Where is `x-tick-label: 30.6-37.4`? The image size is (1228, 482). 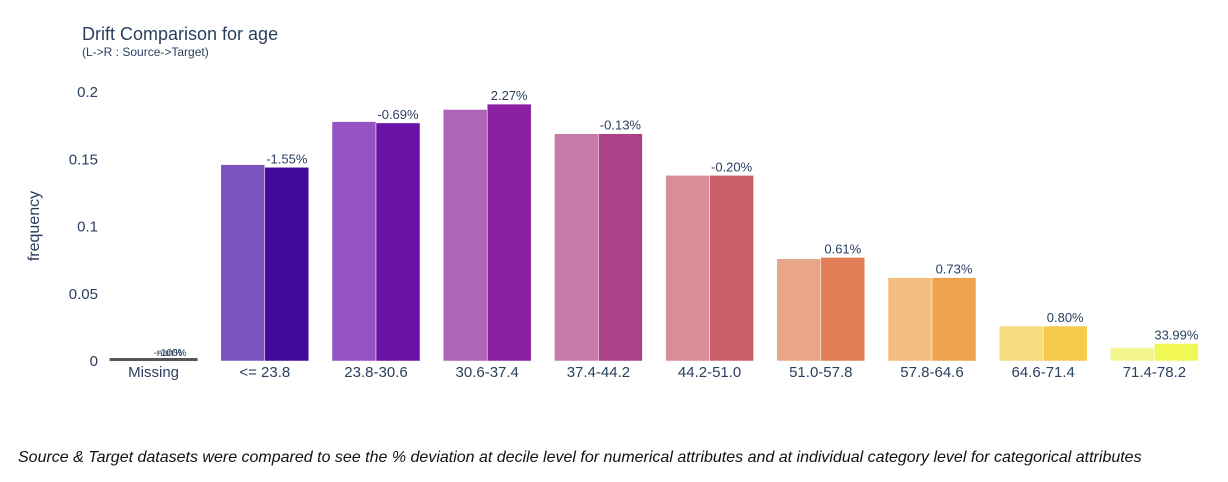
x-tick-label: 30.6-37.4 is located at coordinates (487, 372).